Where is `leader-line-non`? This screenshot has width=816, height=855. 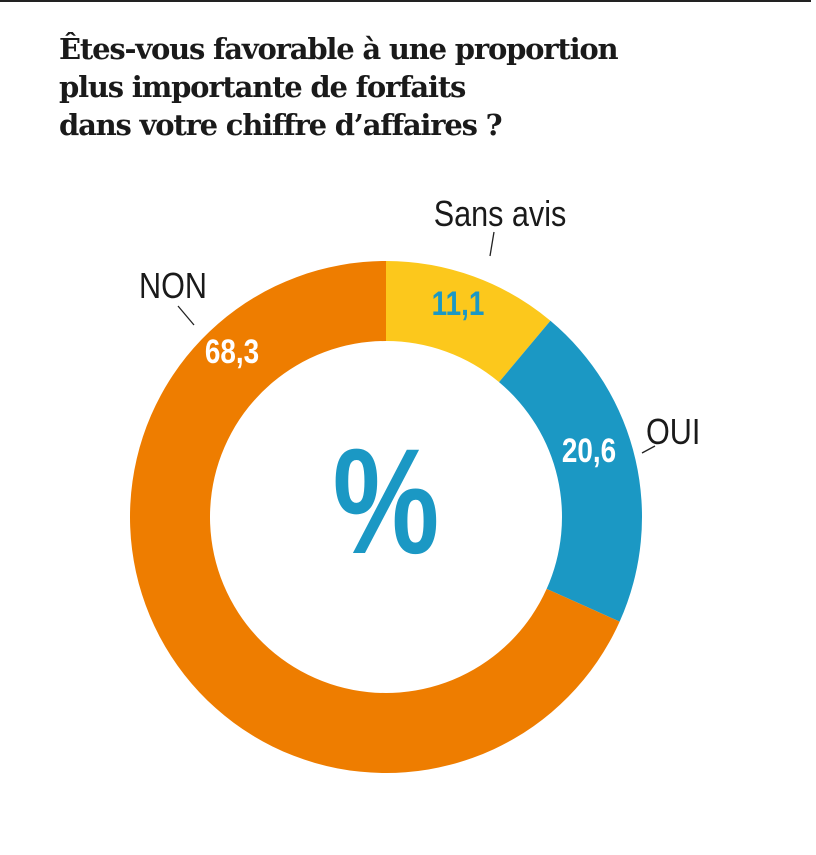
leader-line-non is located at coordinates (186, 315).